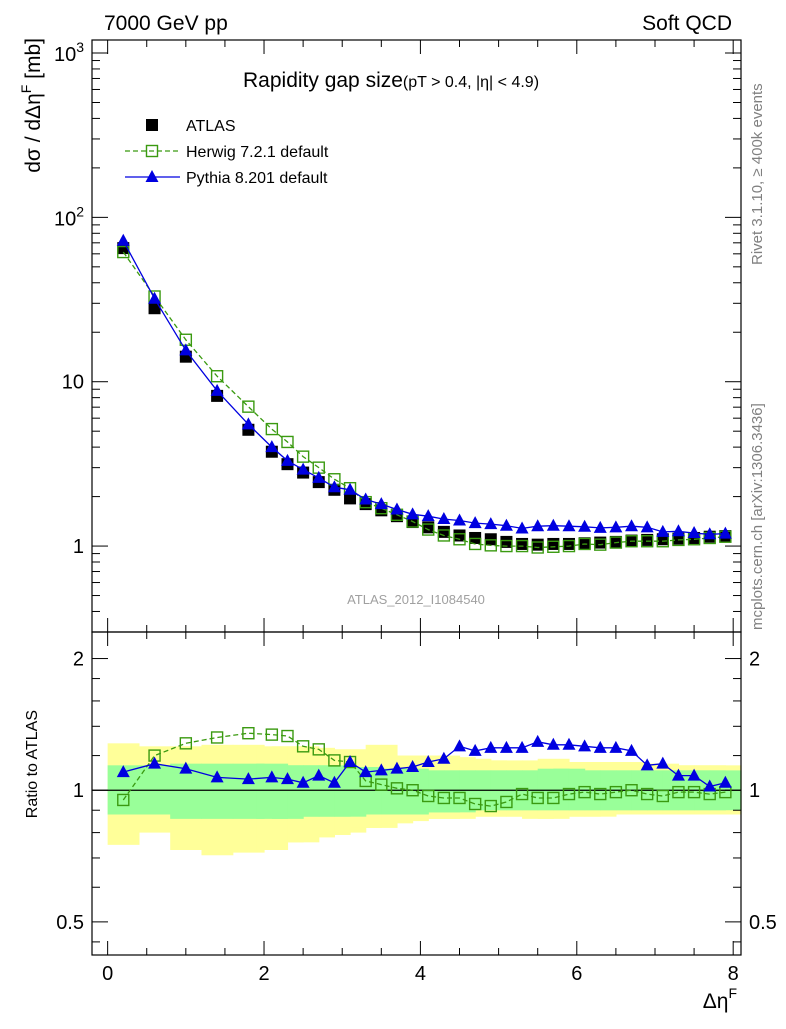 This screenshot has width=786, height=1029. Describe the element at coordinates (31, 105) in the screenshot. I see `main-y-axis-label: dσ / dΔηF [mb]` at that location.